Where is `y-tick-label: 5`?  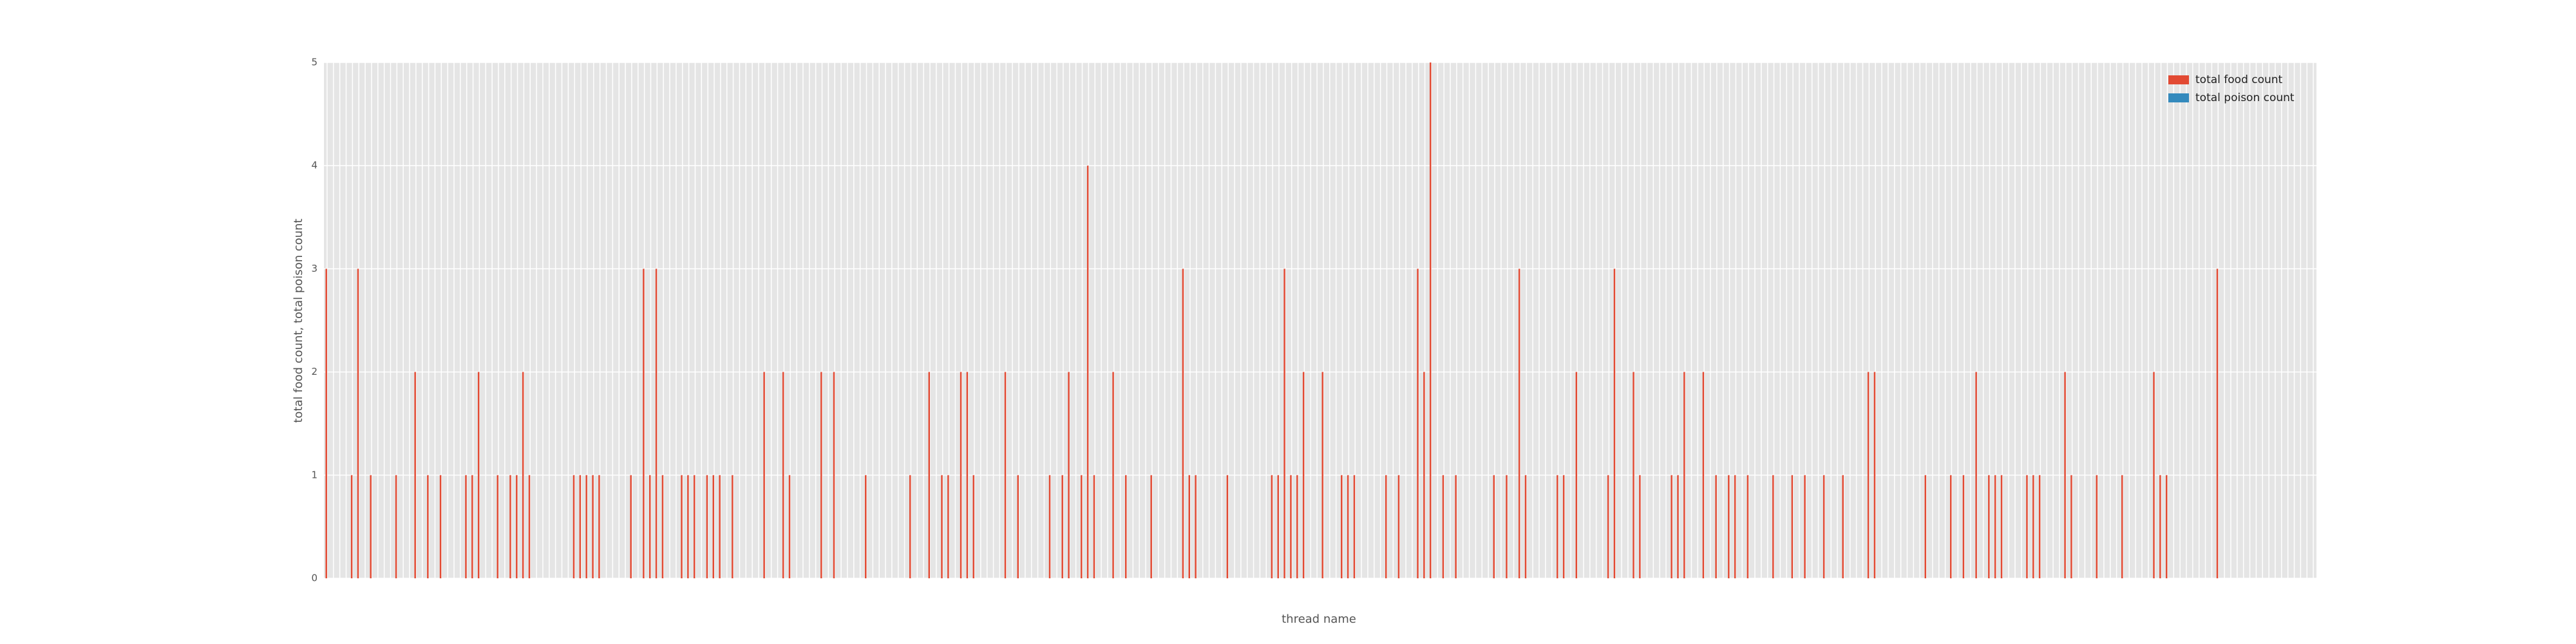 y-tick-label: 5 is located at coordinates (314, 62).